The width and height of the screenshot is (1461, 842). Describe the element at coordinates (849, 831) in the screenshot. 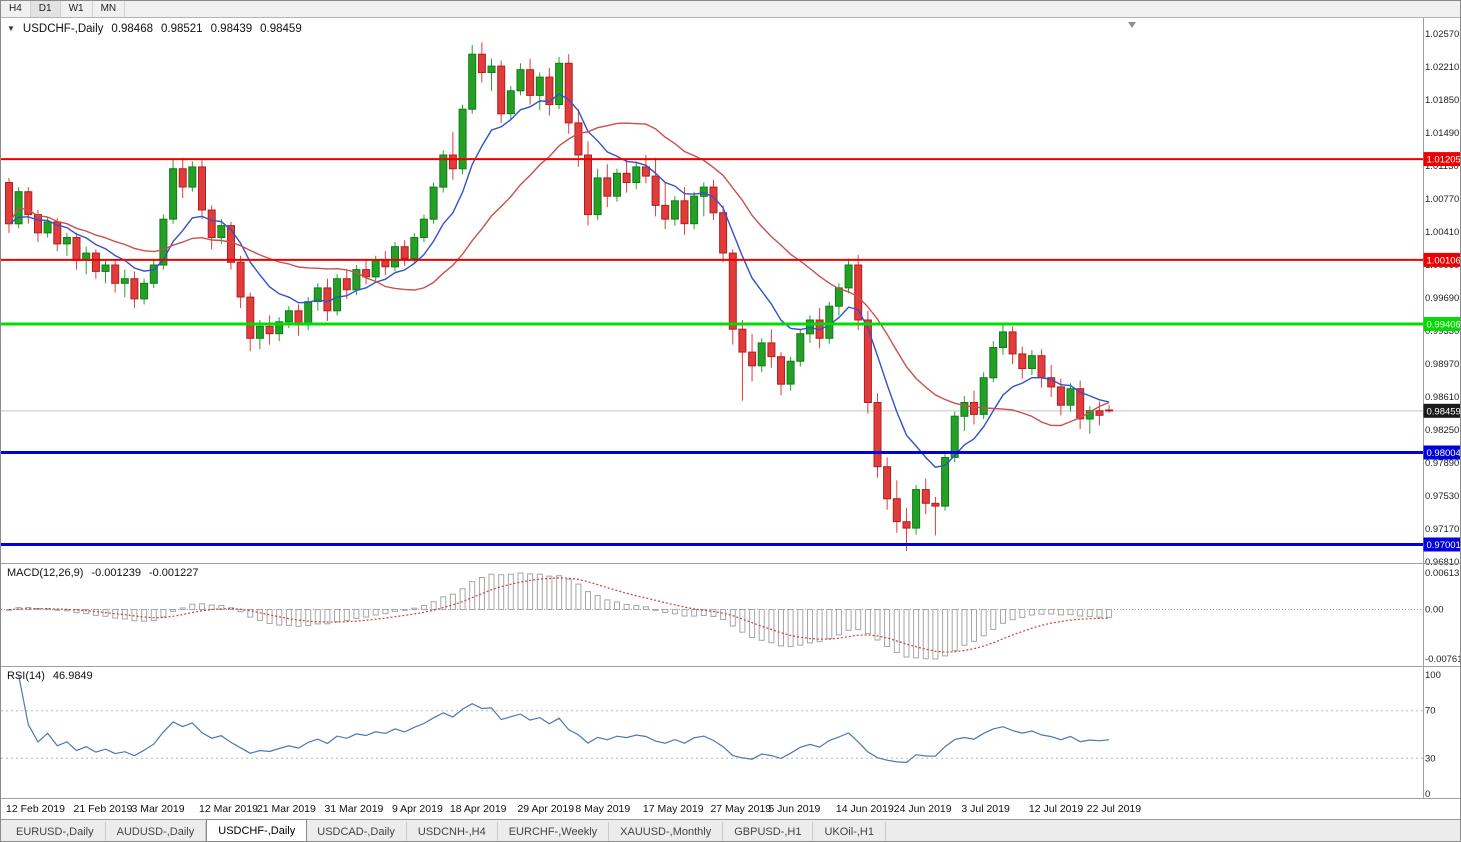

I see `chart-tab: UKOil-,H1` at that location.